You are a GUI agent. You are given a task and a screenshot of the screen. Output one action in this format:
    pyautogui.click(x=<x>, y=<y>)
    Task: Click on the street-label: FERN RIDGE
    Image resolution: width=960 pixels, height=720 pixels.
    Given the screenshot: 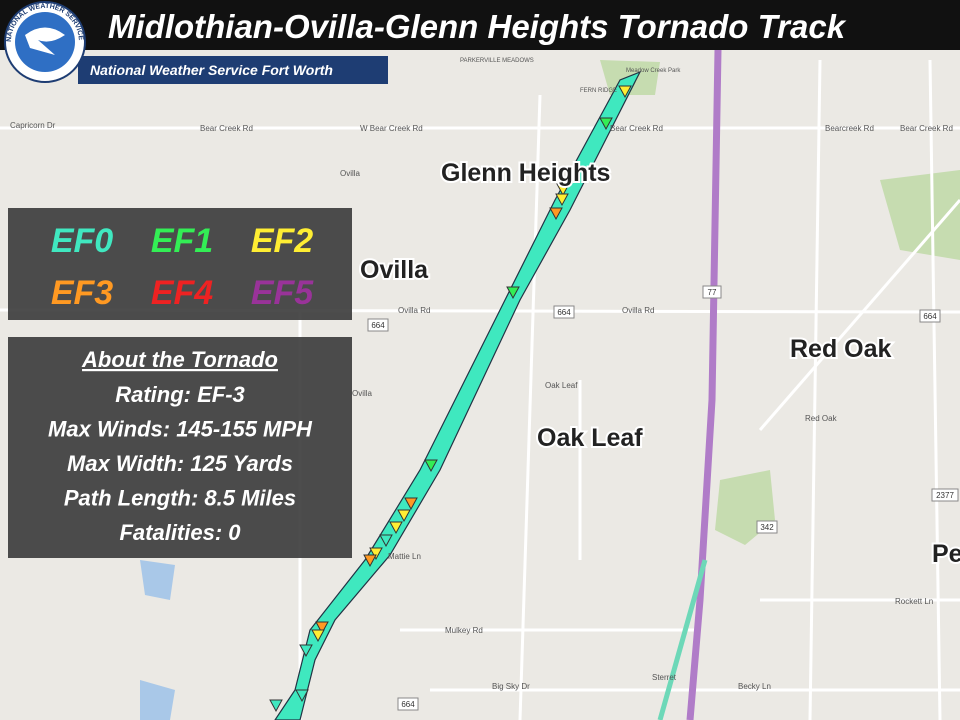 What is the action you would take?
    pyautogui.click(x=598, y=91)
    